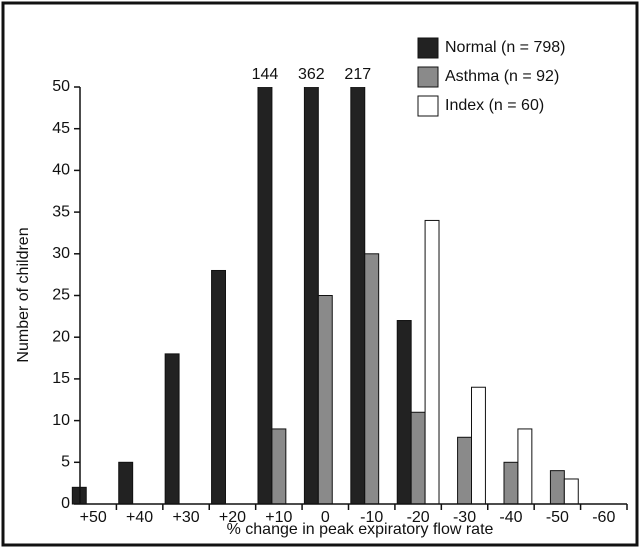  I want to click on y-tick-label: 0, so click(65, 503).